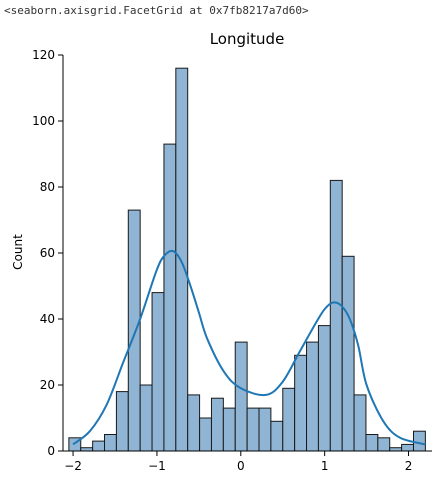 Image resolution: width=442 pixels, height=486 pixels. What do you see at coordinates (47, 253) in the screenshot?
I see `y-tick-label: 60` at bounding box center [47, 253].